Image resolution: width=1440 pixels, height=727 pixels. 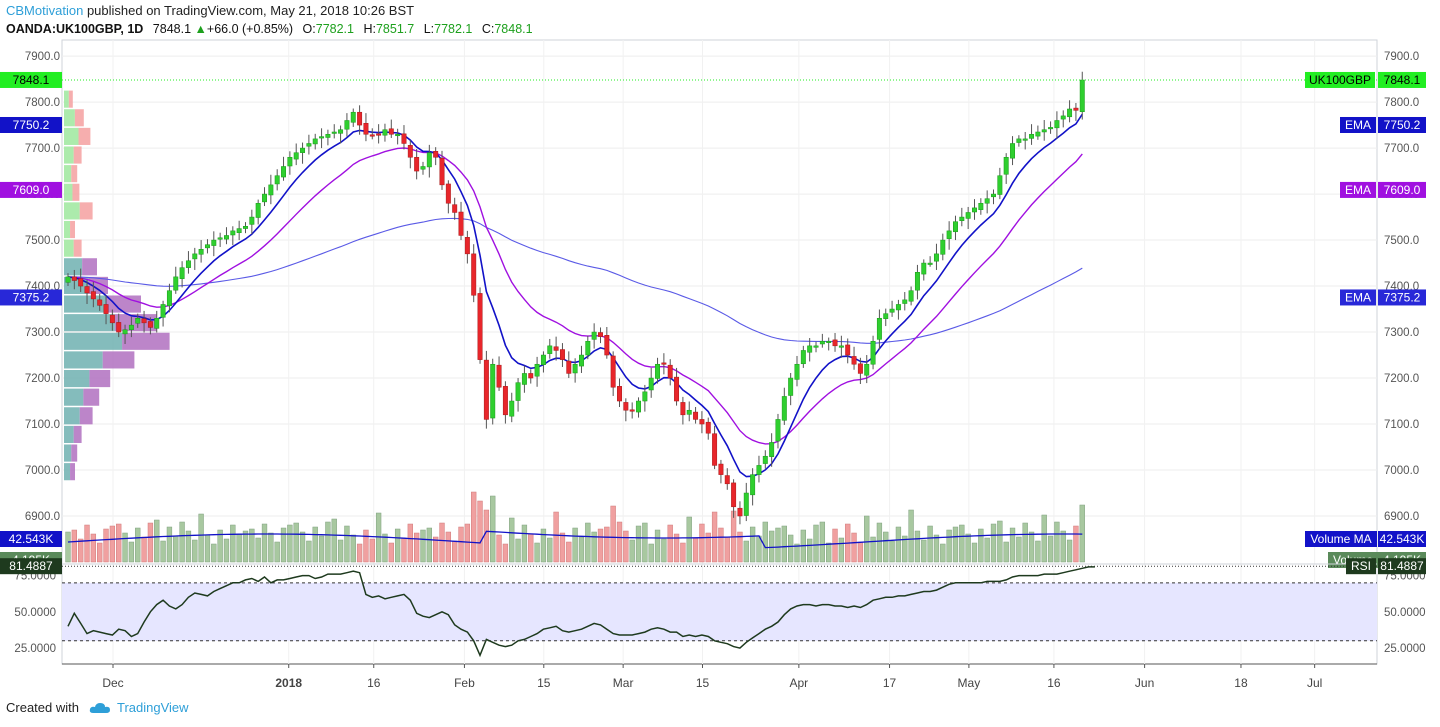 What do you see at coordinates (1402, 566) in the screenshot?
I see `rsi-value-tag-right-bg` at bounding box center [1402, 566].